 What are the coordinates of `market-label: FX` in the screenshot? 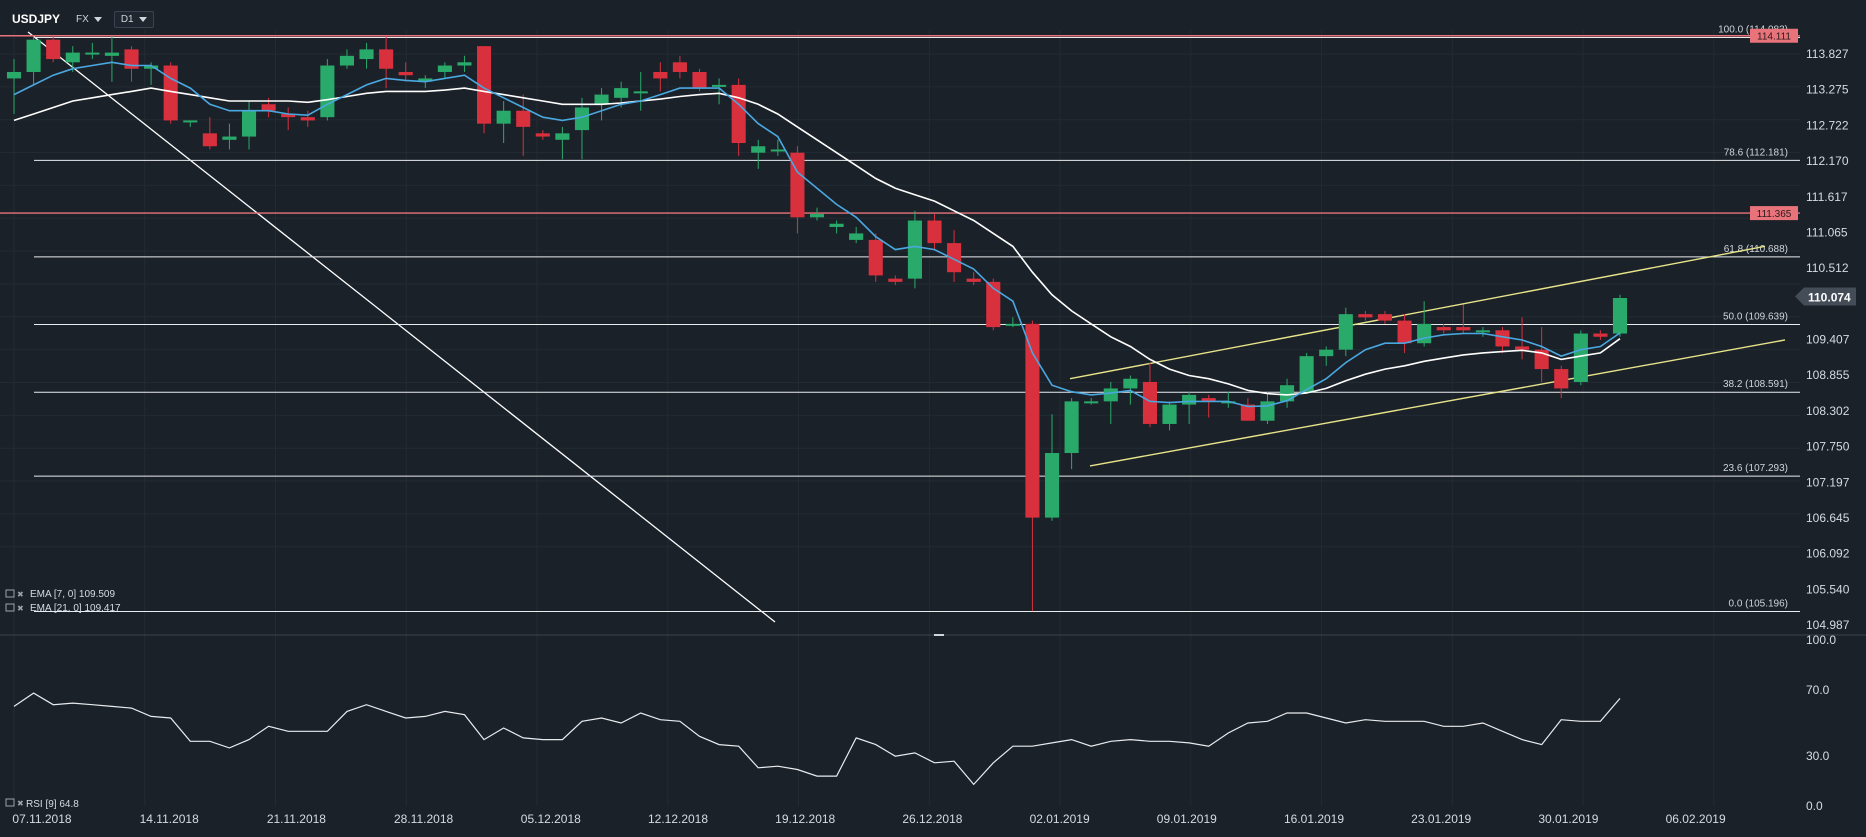 It's located at (82, 19).